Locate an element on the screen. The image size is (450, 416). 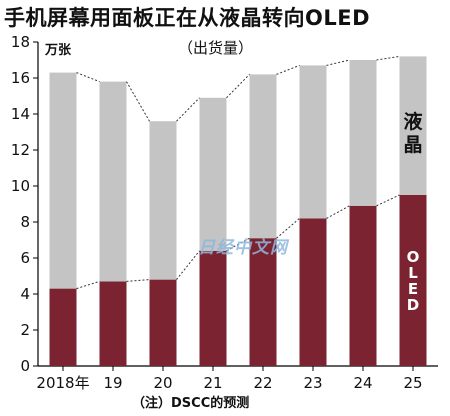
x-tick-label: 19 is located at coordinates (112, 383).